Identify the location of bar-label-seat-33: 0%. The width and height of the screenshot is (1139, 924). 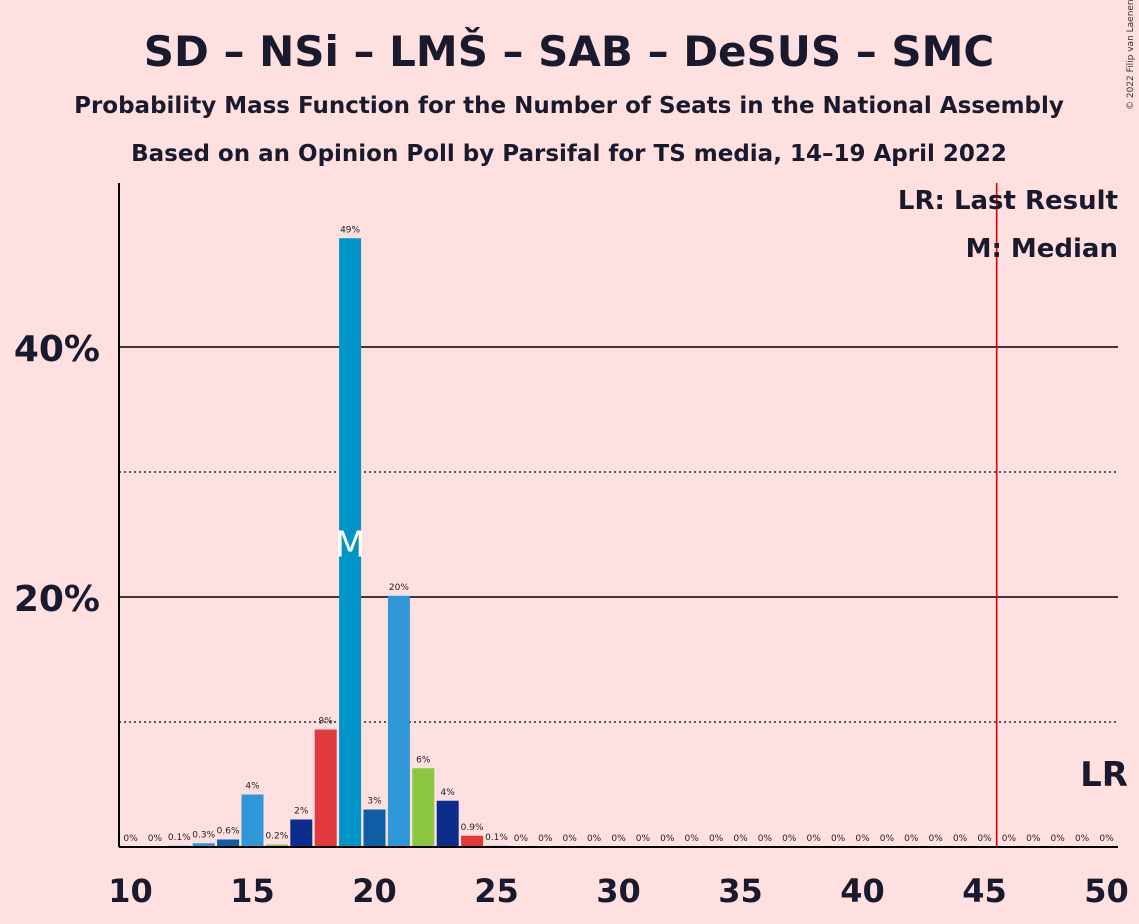
(692, 839).